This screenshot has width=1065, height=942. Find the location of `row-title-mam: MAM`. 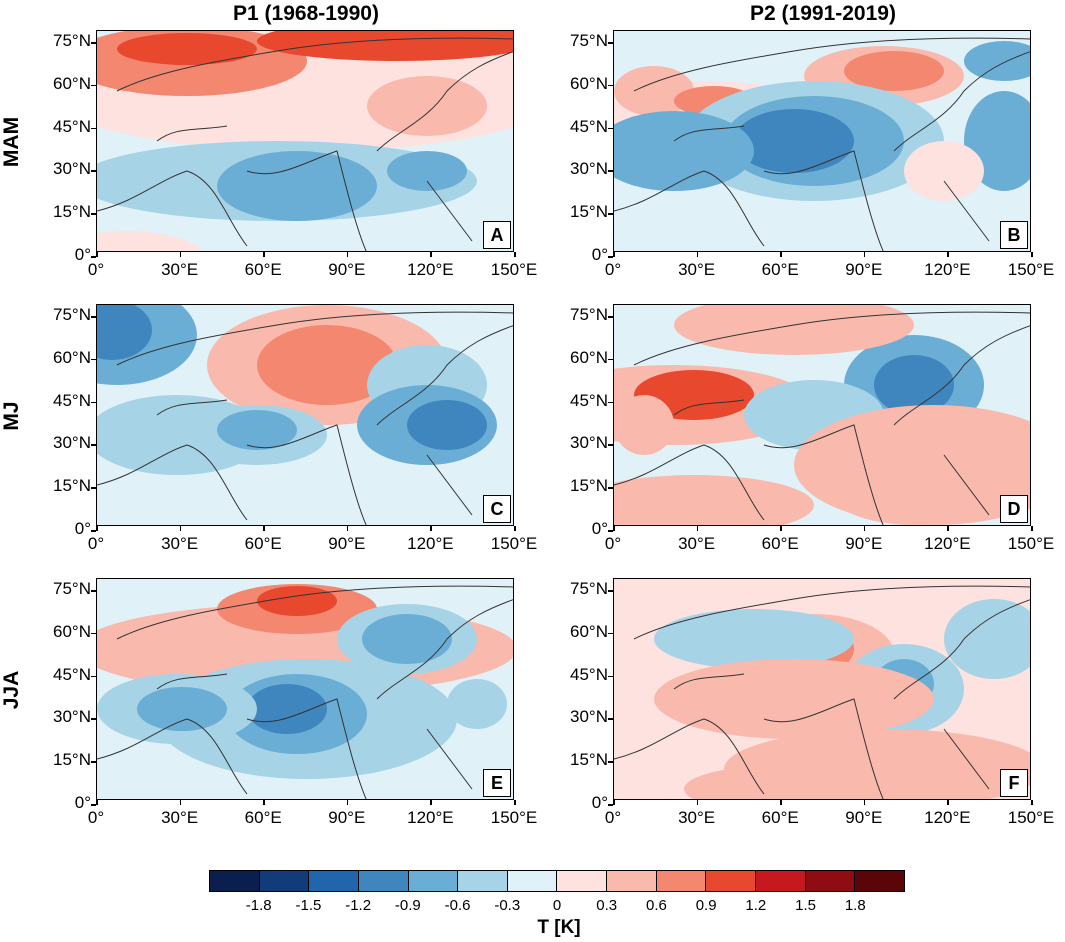

row-title-mam: MAM is located at coordinates (11, 142).